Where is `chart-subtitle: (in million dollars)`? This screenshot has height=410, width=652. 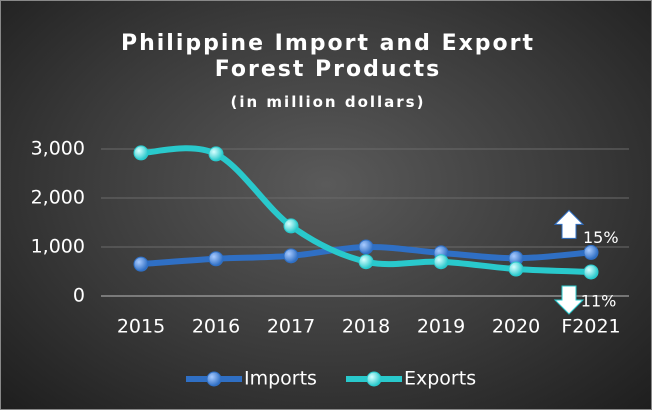 chart-subtitle: (in million dollars) is located at coordinates (328, 102).